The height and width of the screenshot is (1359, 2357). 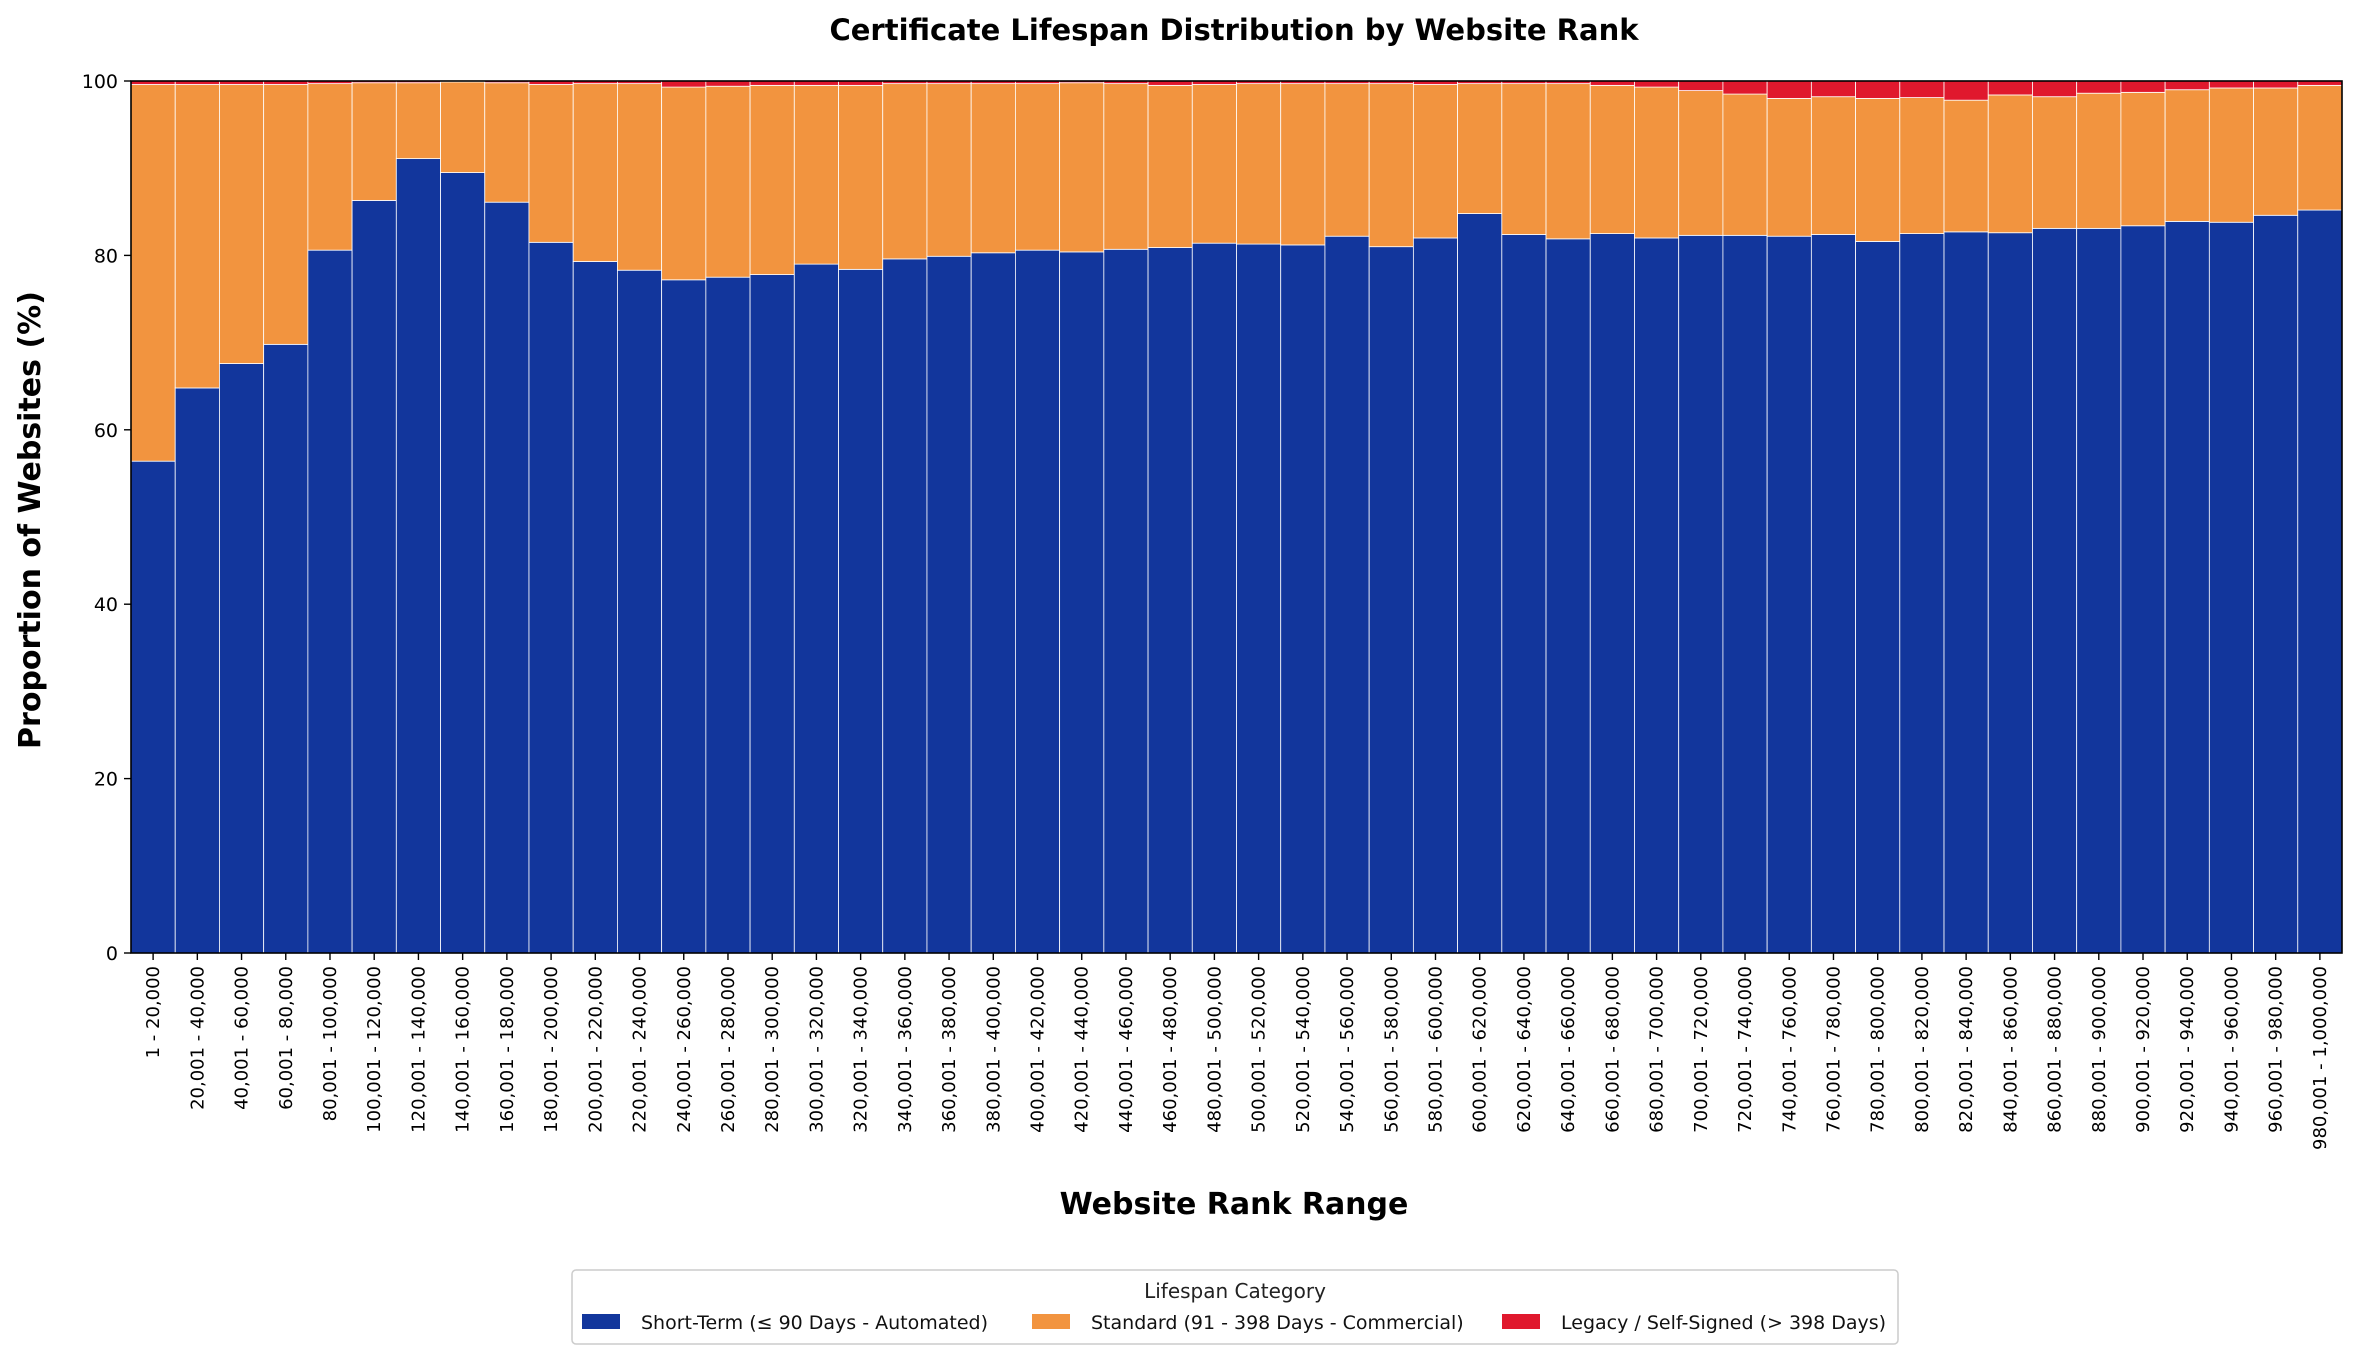 I want to click on x-tick-label: 600,001 - 620,000, so click(x=1480, y=1049).